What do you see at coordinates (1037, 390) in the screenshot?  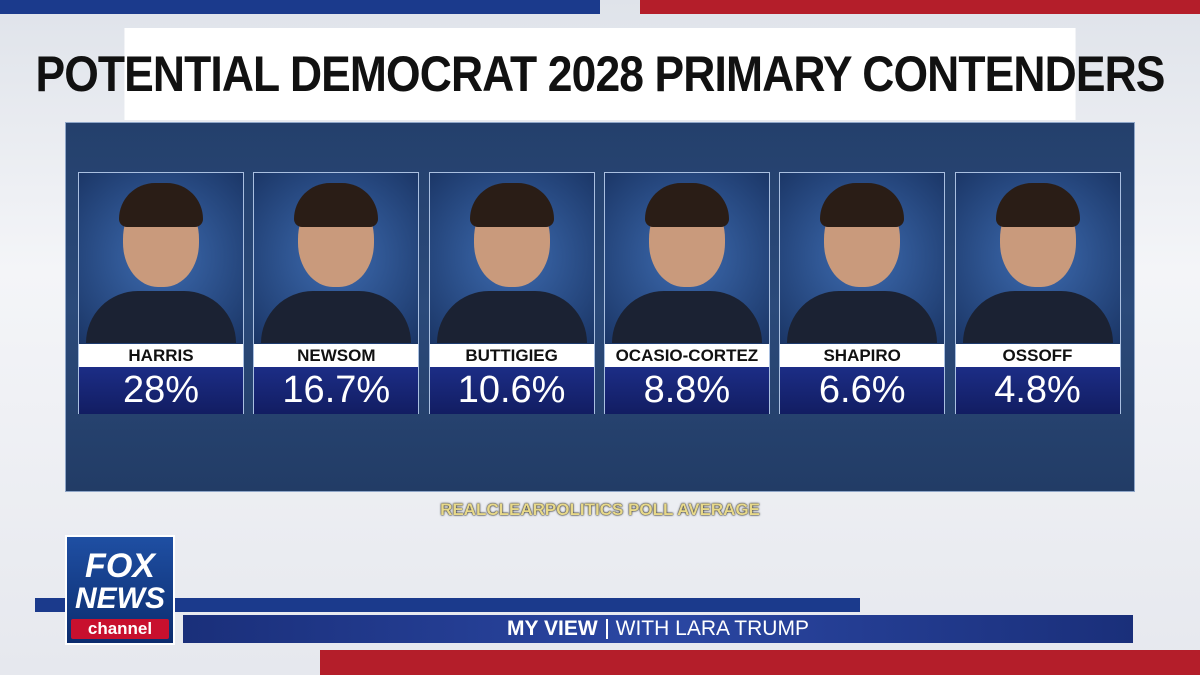 I see `candidate-value: 4.8%` at bounding box center [1037, 390].